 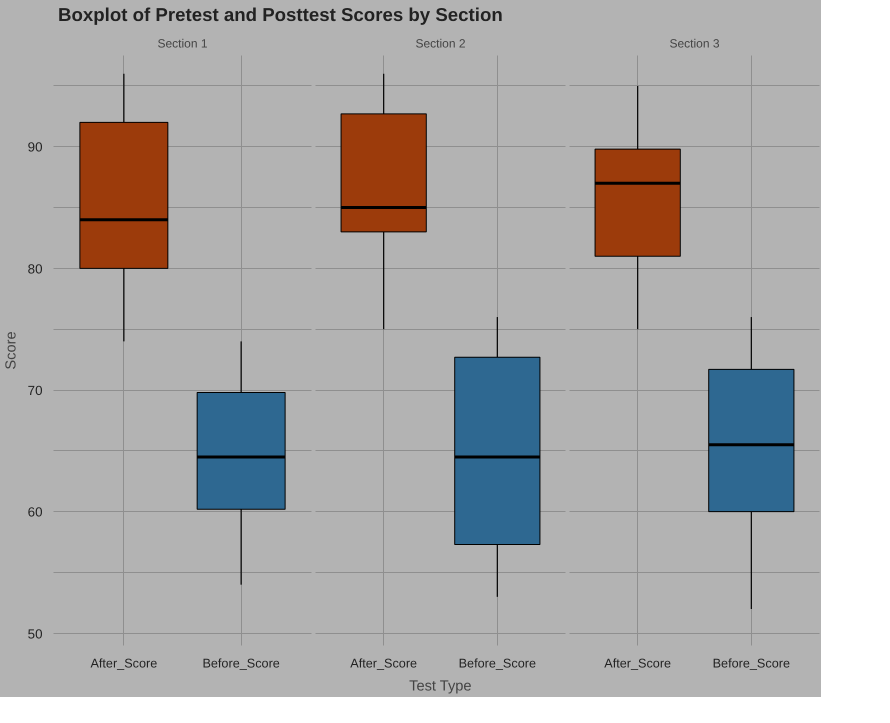 I want to click on chart-title: Section 2, so click(x=440, y=43).